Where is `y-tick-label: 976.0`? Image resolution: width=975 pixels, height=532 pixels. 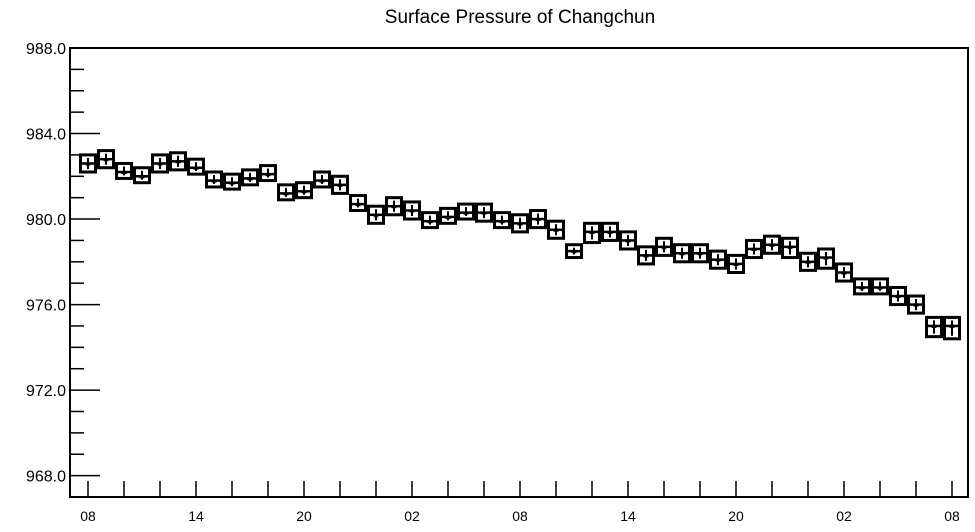 y-tick-label: 976.0 is located at coordinates (46, 306).